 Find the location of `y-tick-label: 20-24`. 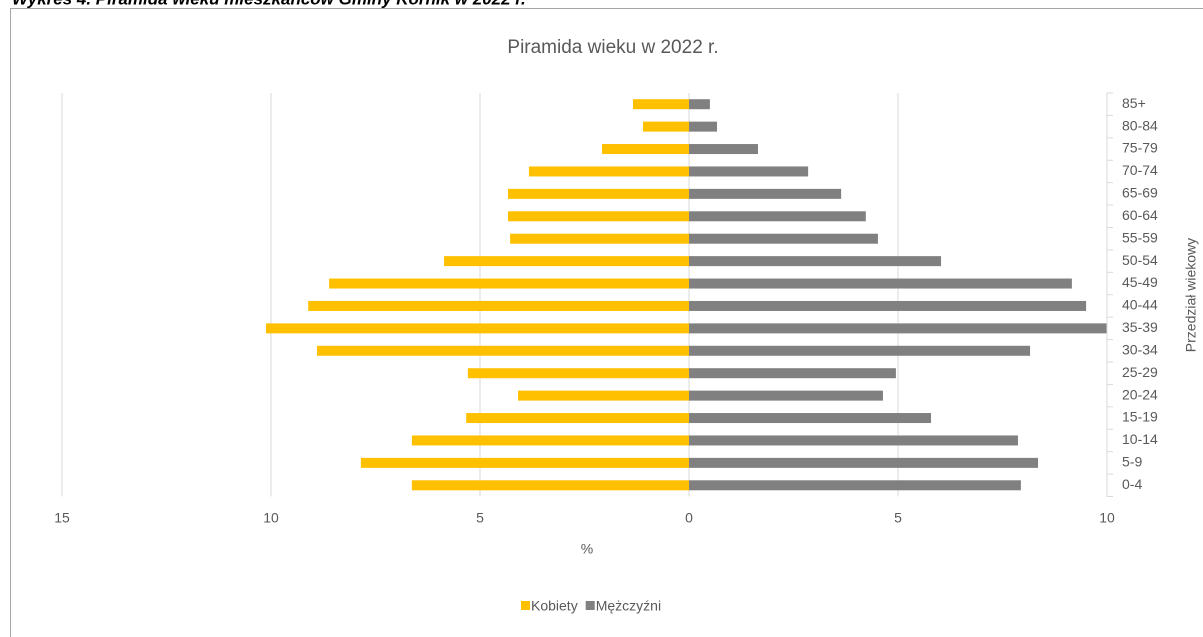

y-tick-label: 20-24 is located at coordinates (1140, 394).